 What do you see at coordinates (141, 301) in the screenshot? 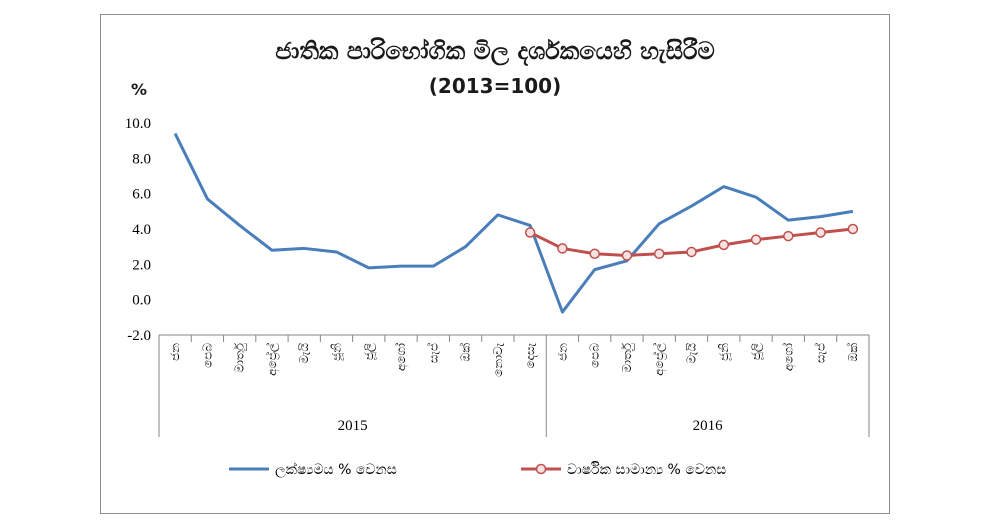
I see `y-tick-label: 0.0` at bounding box center [141, 301].